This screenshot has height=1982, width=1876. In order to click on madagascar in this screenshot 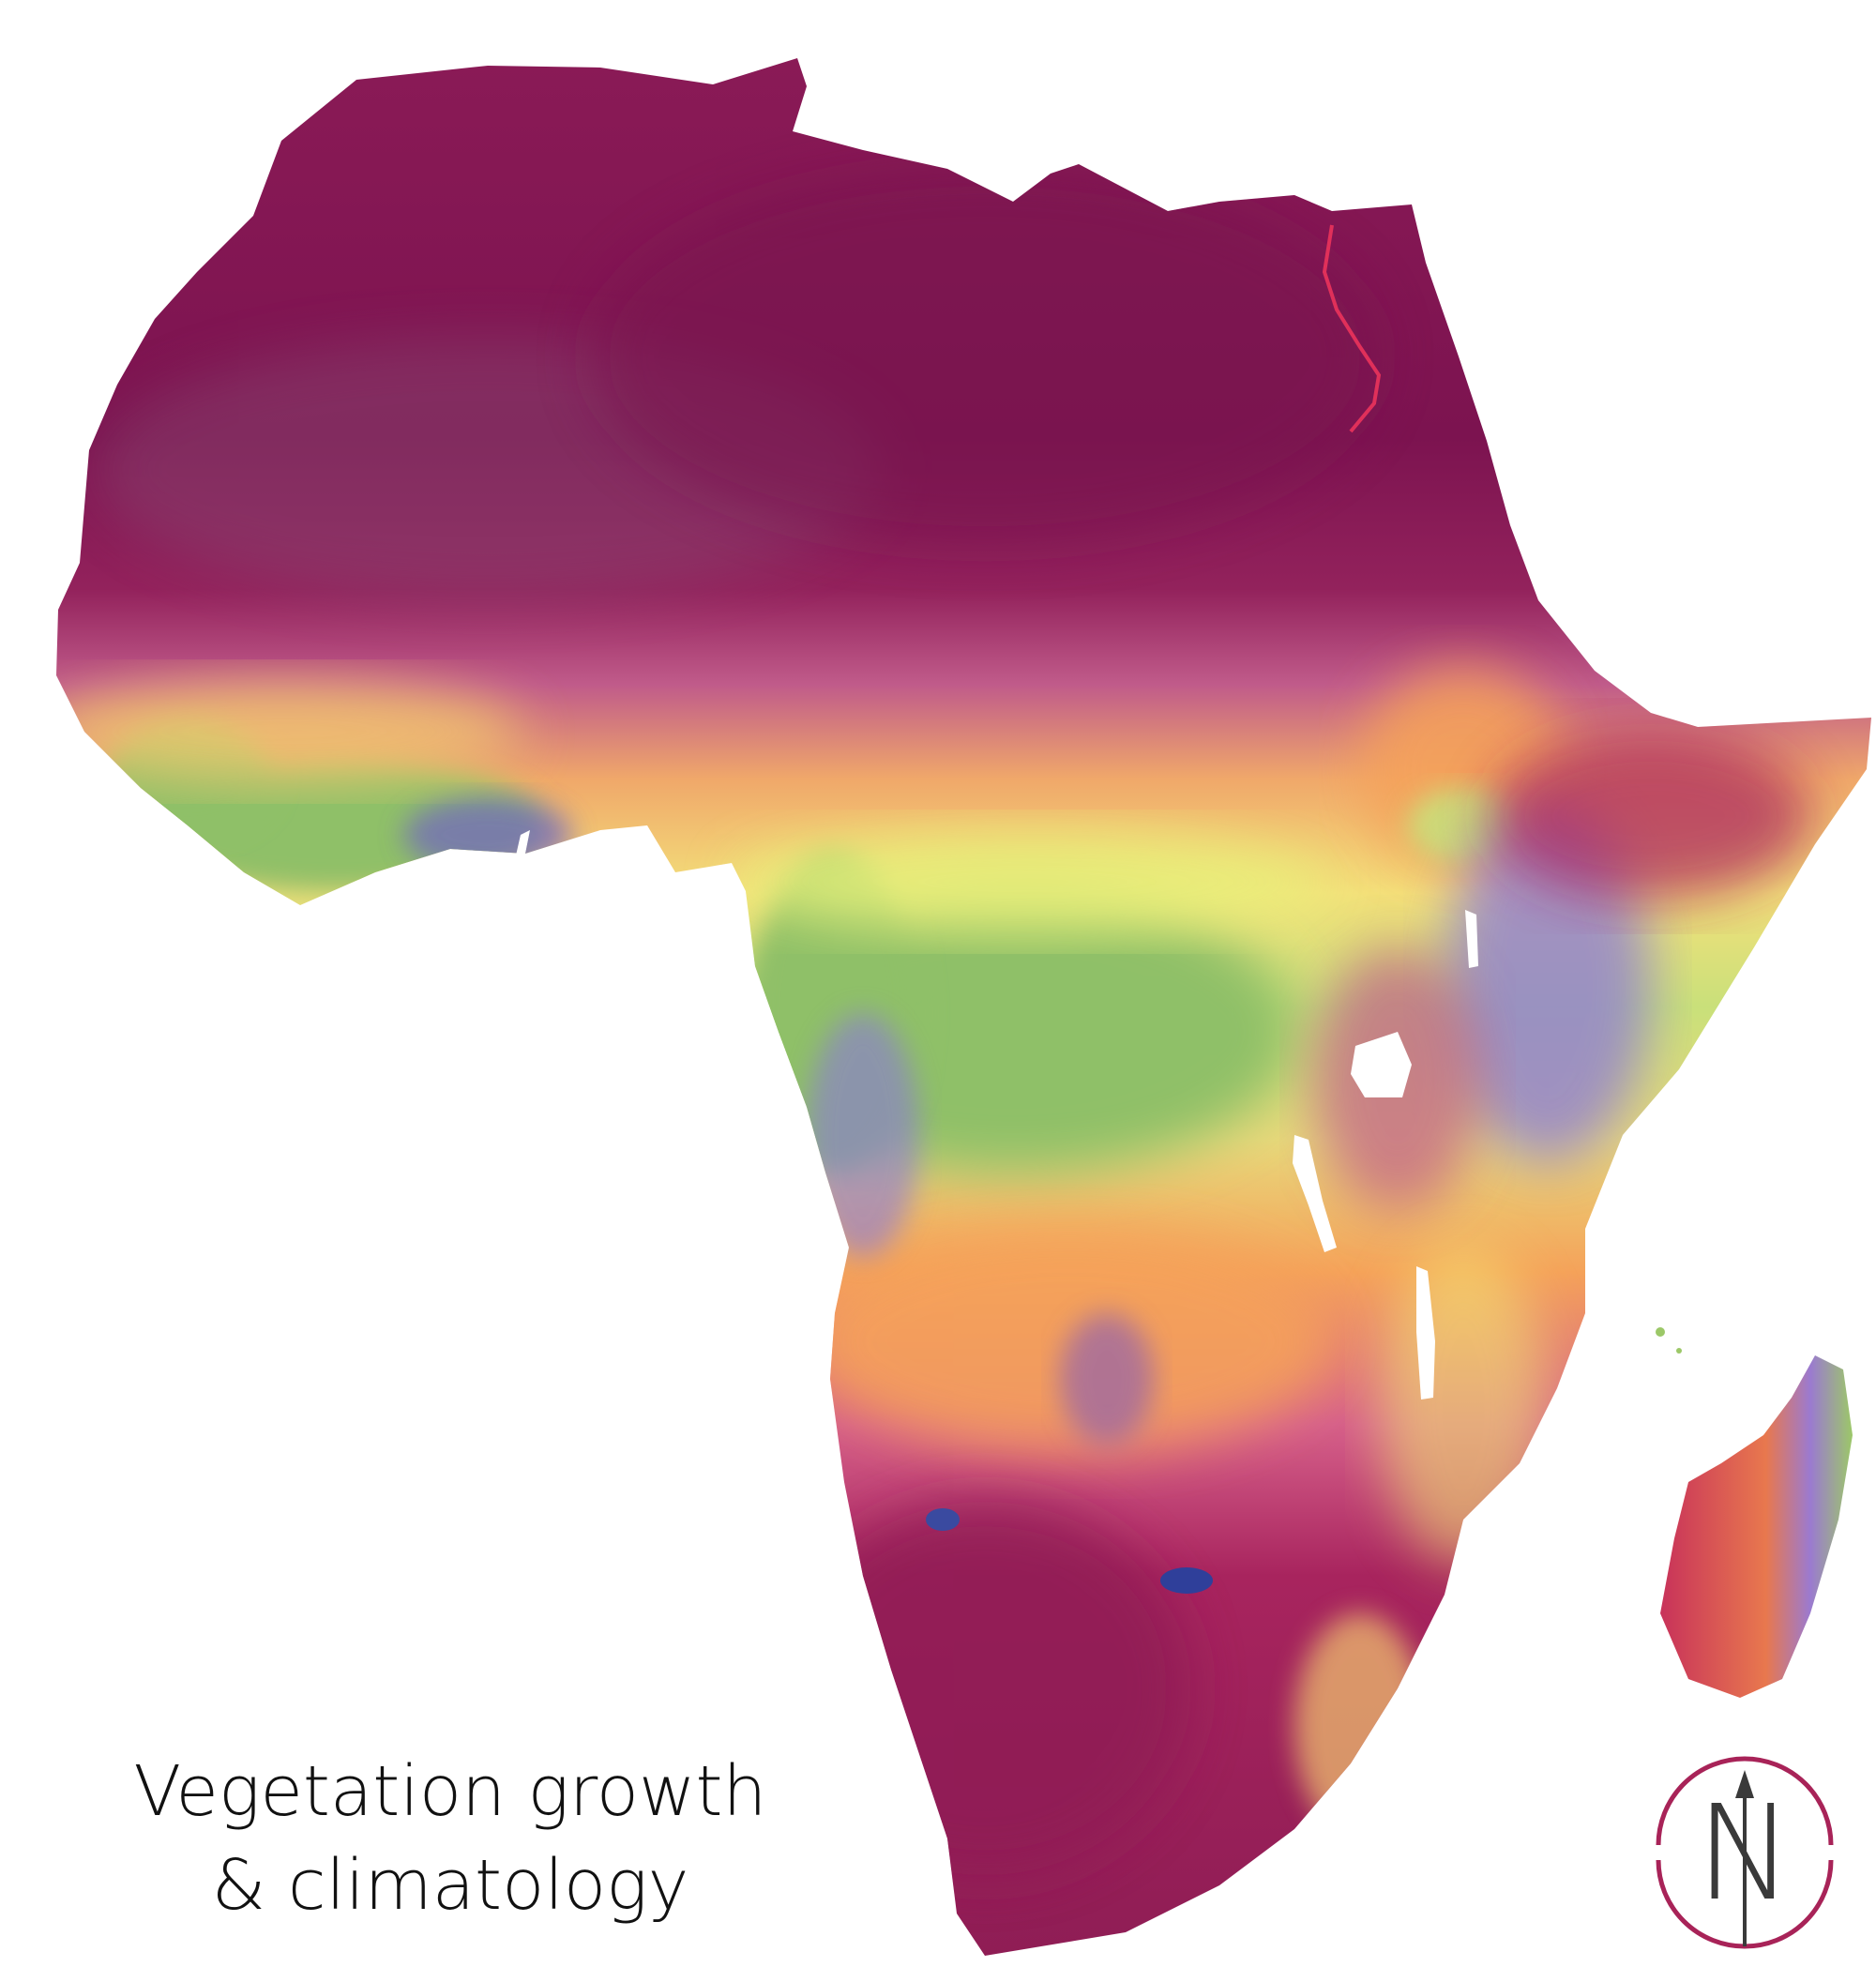, I will do `click(1756, 1526)`.